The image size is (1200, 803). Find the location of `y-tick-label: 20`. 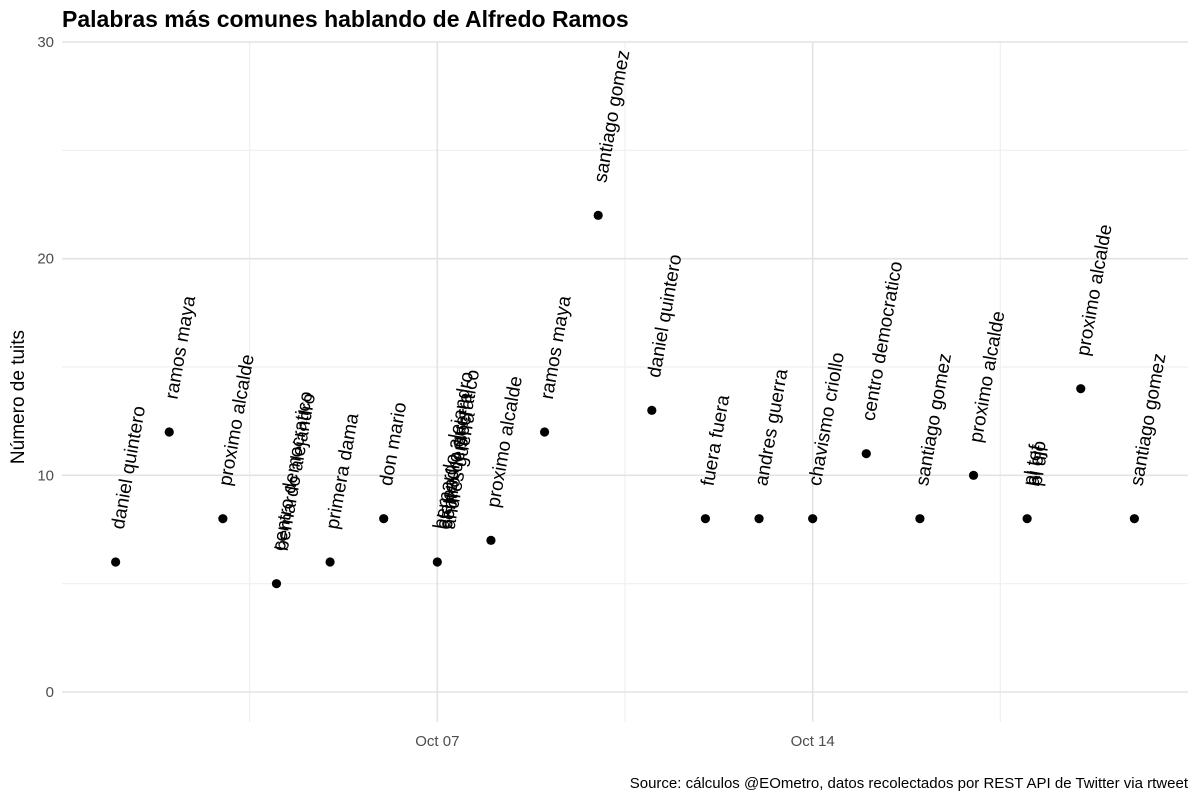

y-tick-label: 20 is located at coordinates (45, 259).